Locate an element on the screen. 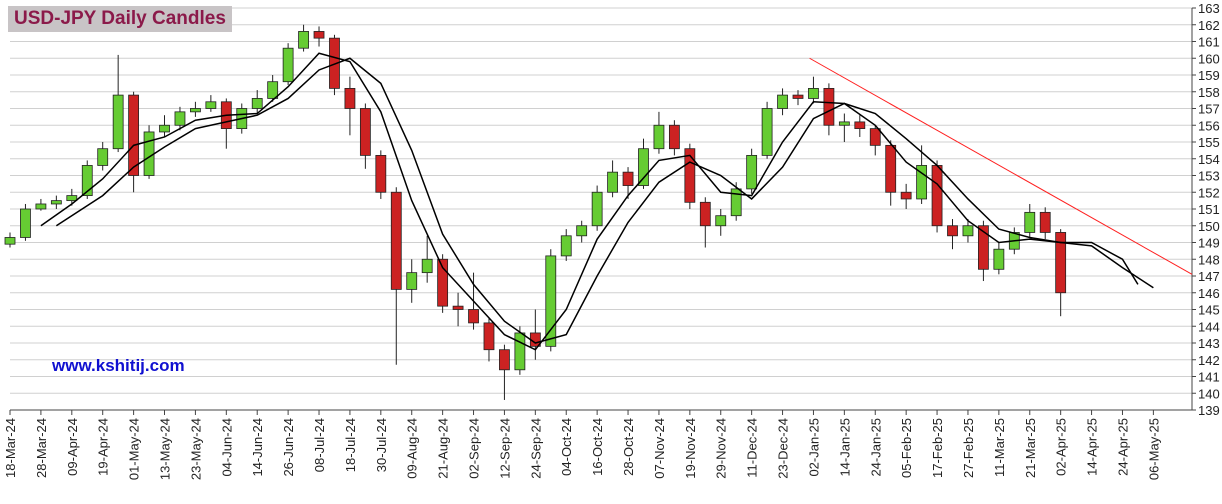  y-tick-label: 159 is located at coordinates (1209, 75).